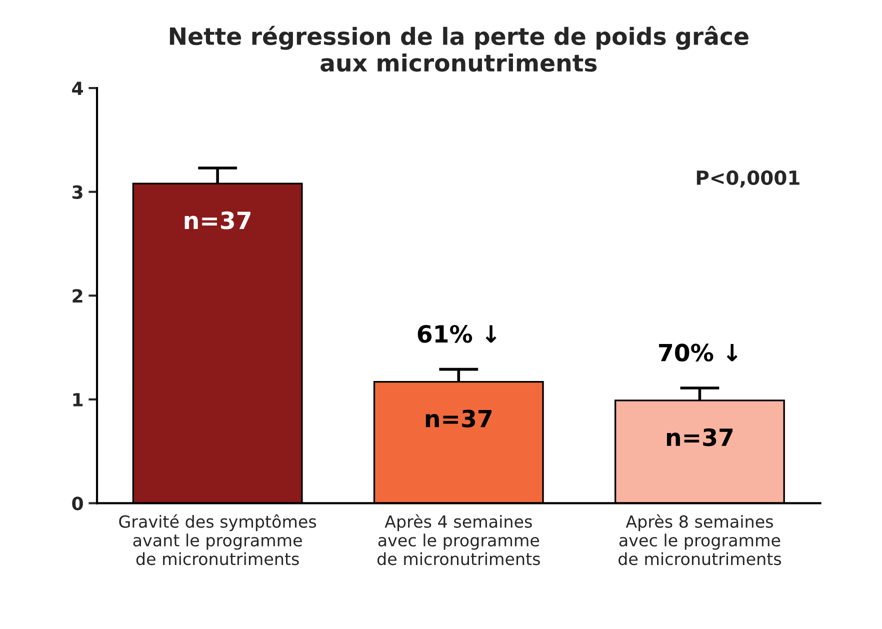  Describe the element at coordinates (77, 192) in the screenshot. I see `y-tick-label: 3` at that location.